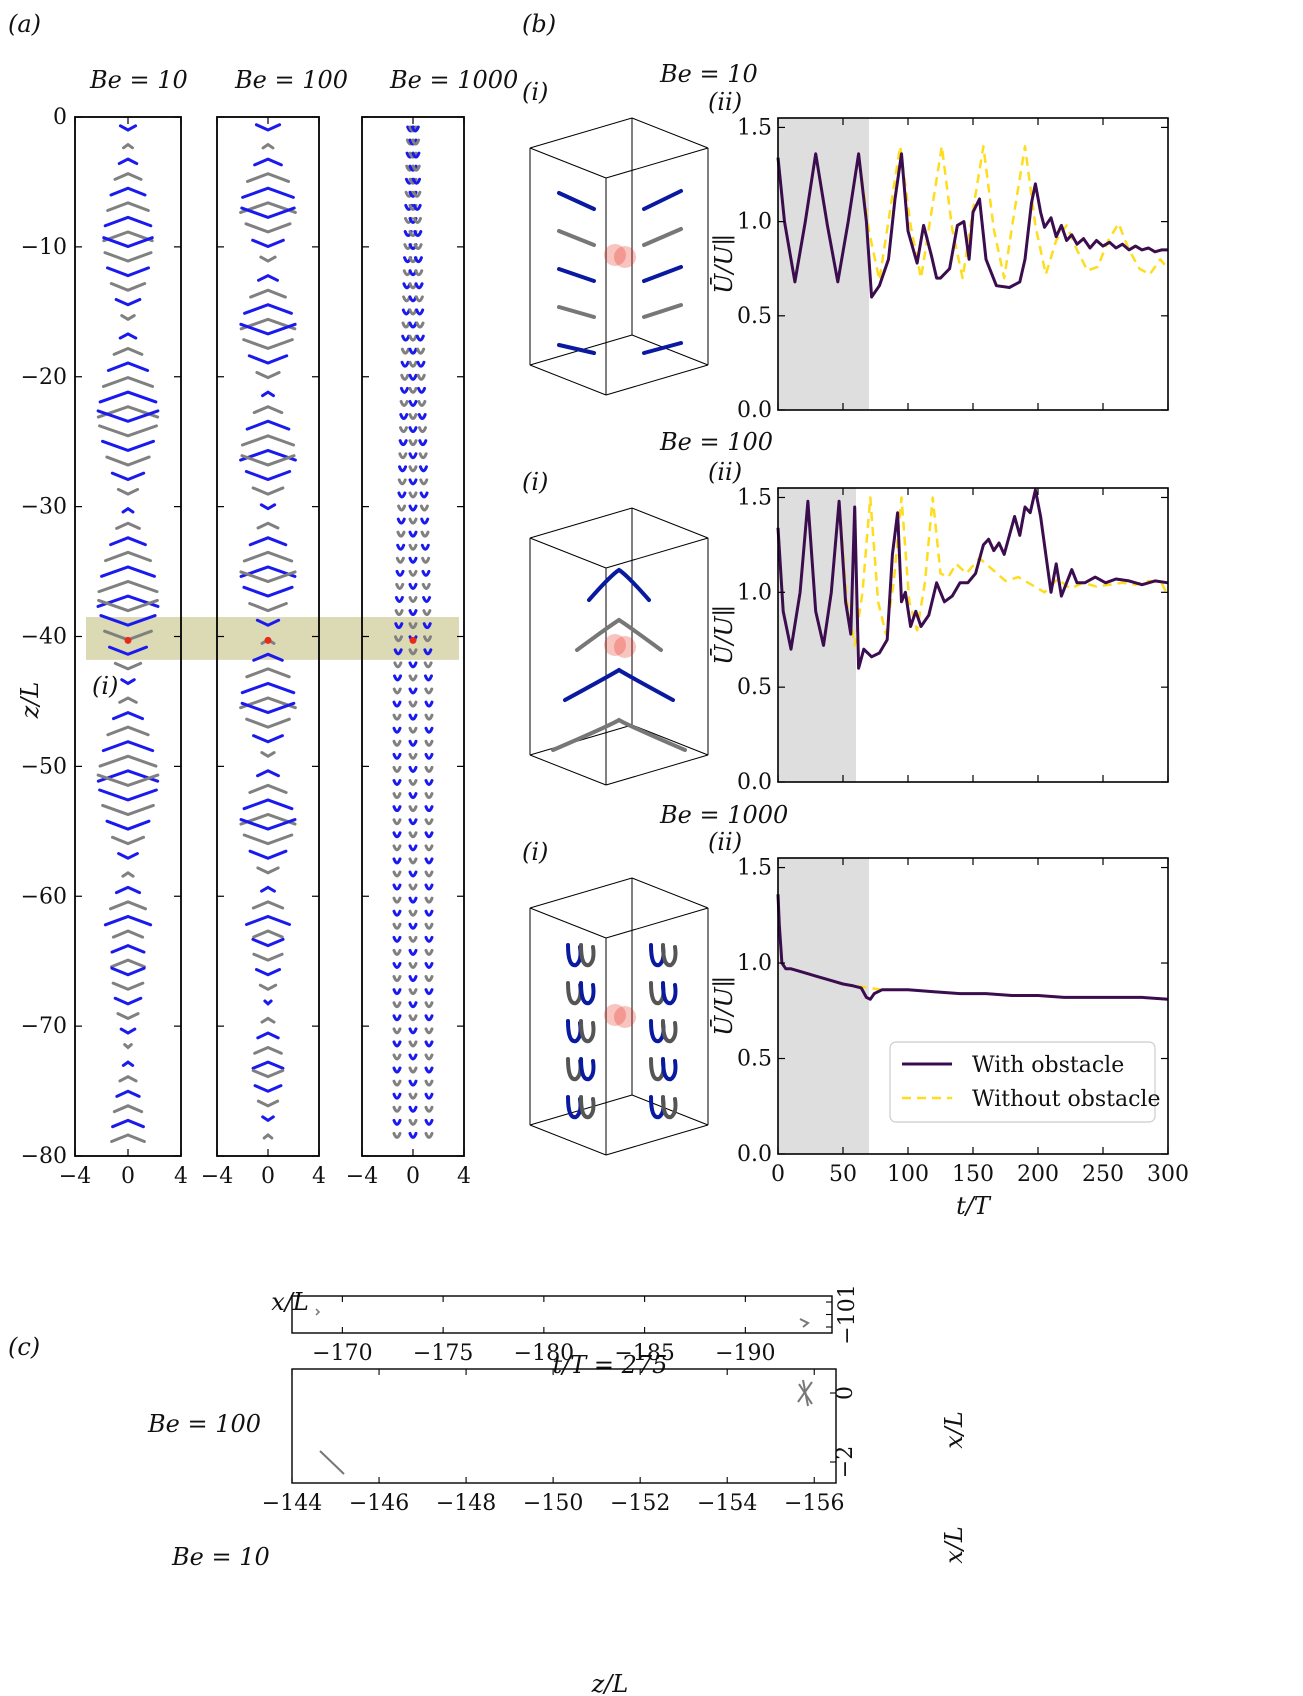 The height and width of the screenshot is (1696, 1303). I want to click on xtick-label: −4, so click(75, 1176).